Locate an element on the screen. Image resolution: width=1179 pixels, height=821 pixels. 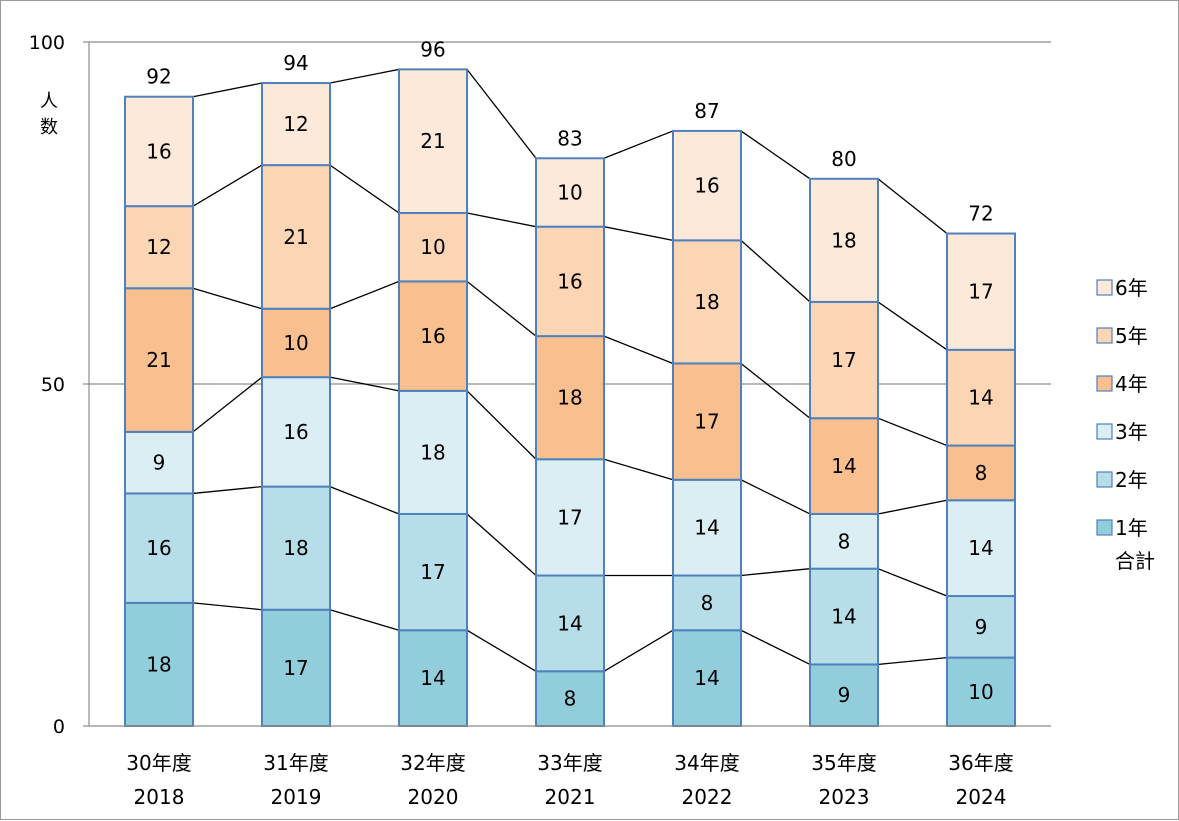
legend-entry: 2年 is located at coordinates (1131, 480).